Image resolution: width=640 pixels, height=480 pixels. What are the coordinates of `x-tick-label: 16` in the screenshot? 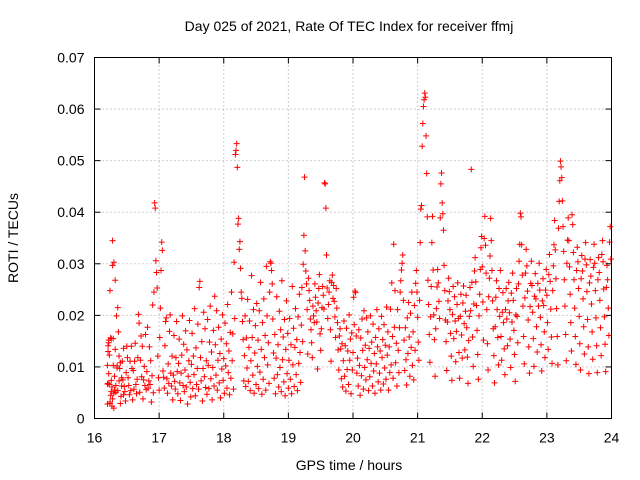 It's located at (95, 438).